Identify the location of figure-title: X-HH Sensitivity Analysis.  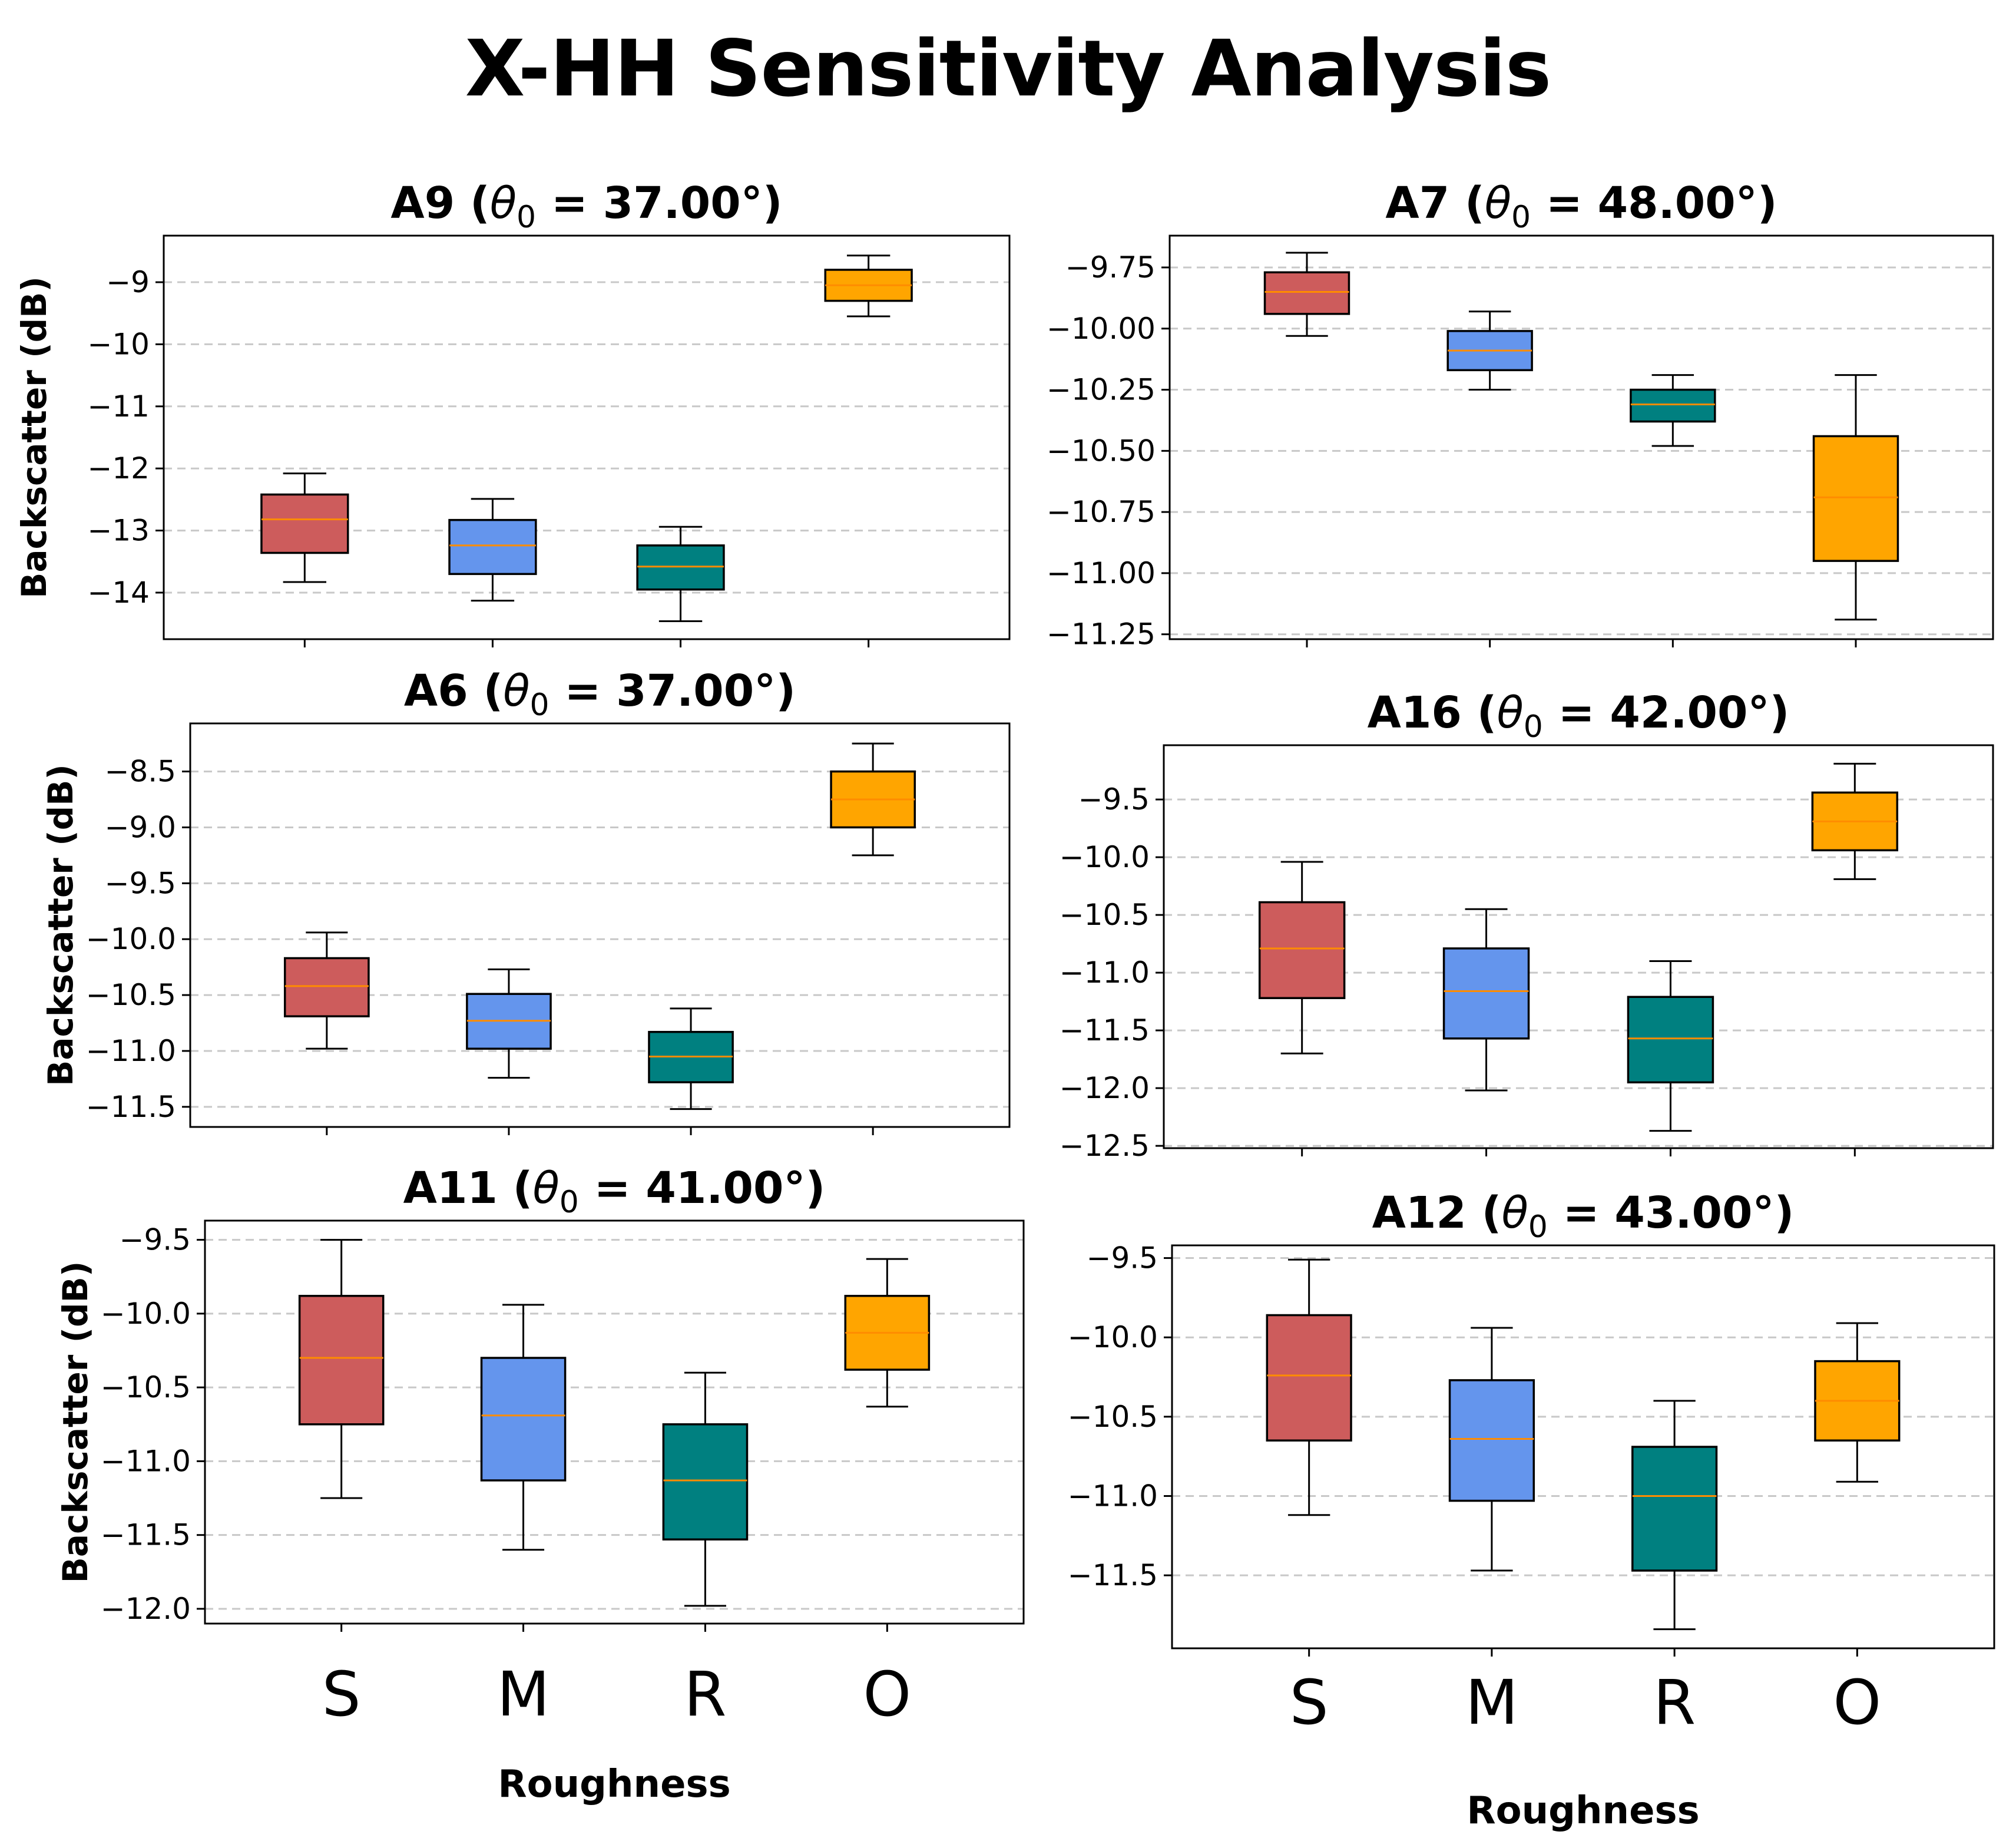
(1009, 69).